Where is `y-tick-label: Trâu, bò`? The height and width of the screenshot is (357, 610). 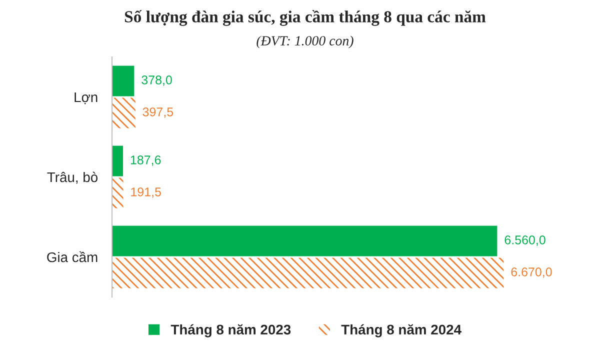 y-tick-label: Trâu, bò is located at coordinates (72, 178).